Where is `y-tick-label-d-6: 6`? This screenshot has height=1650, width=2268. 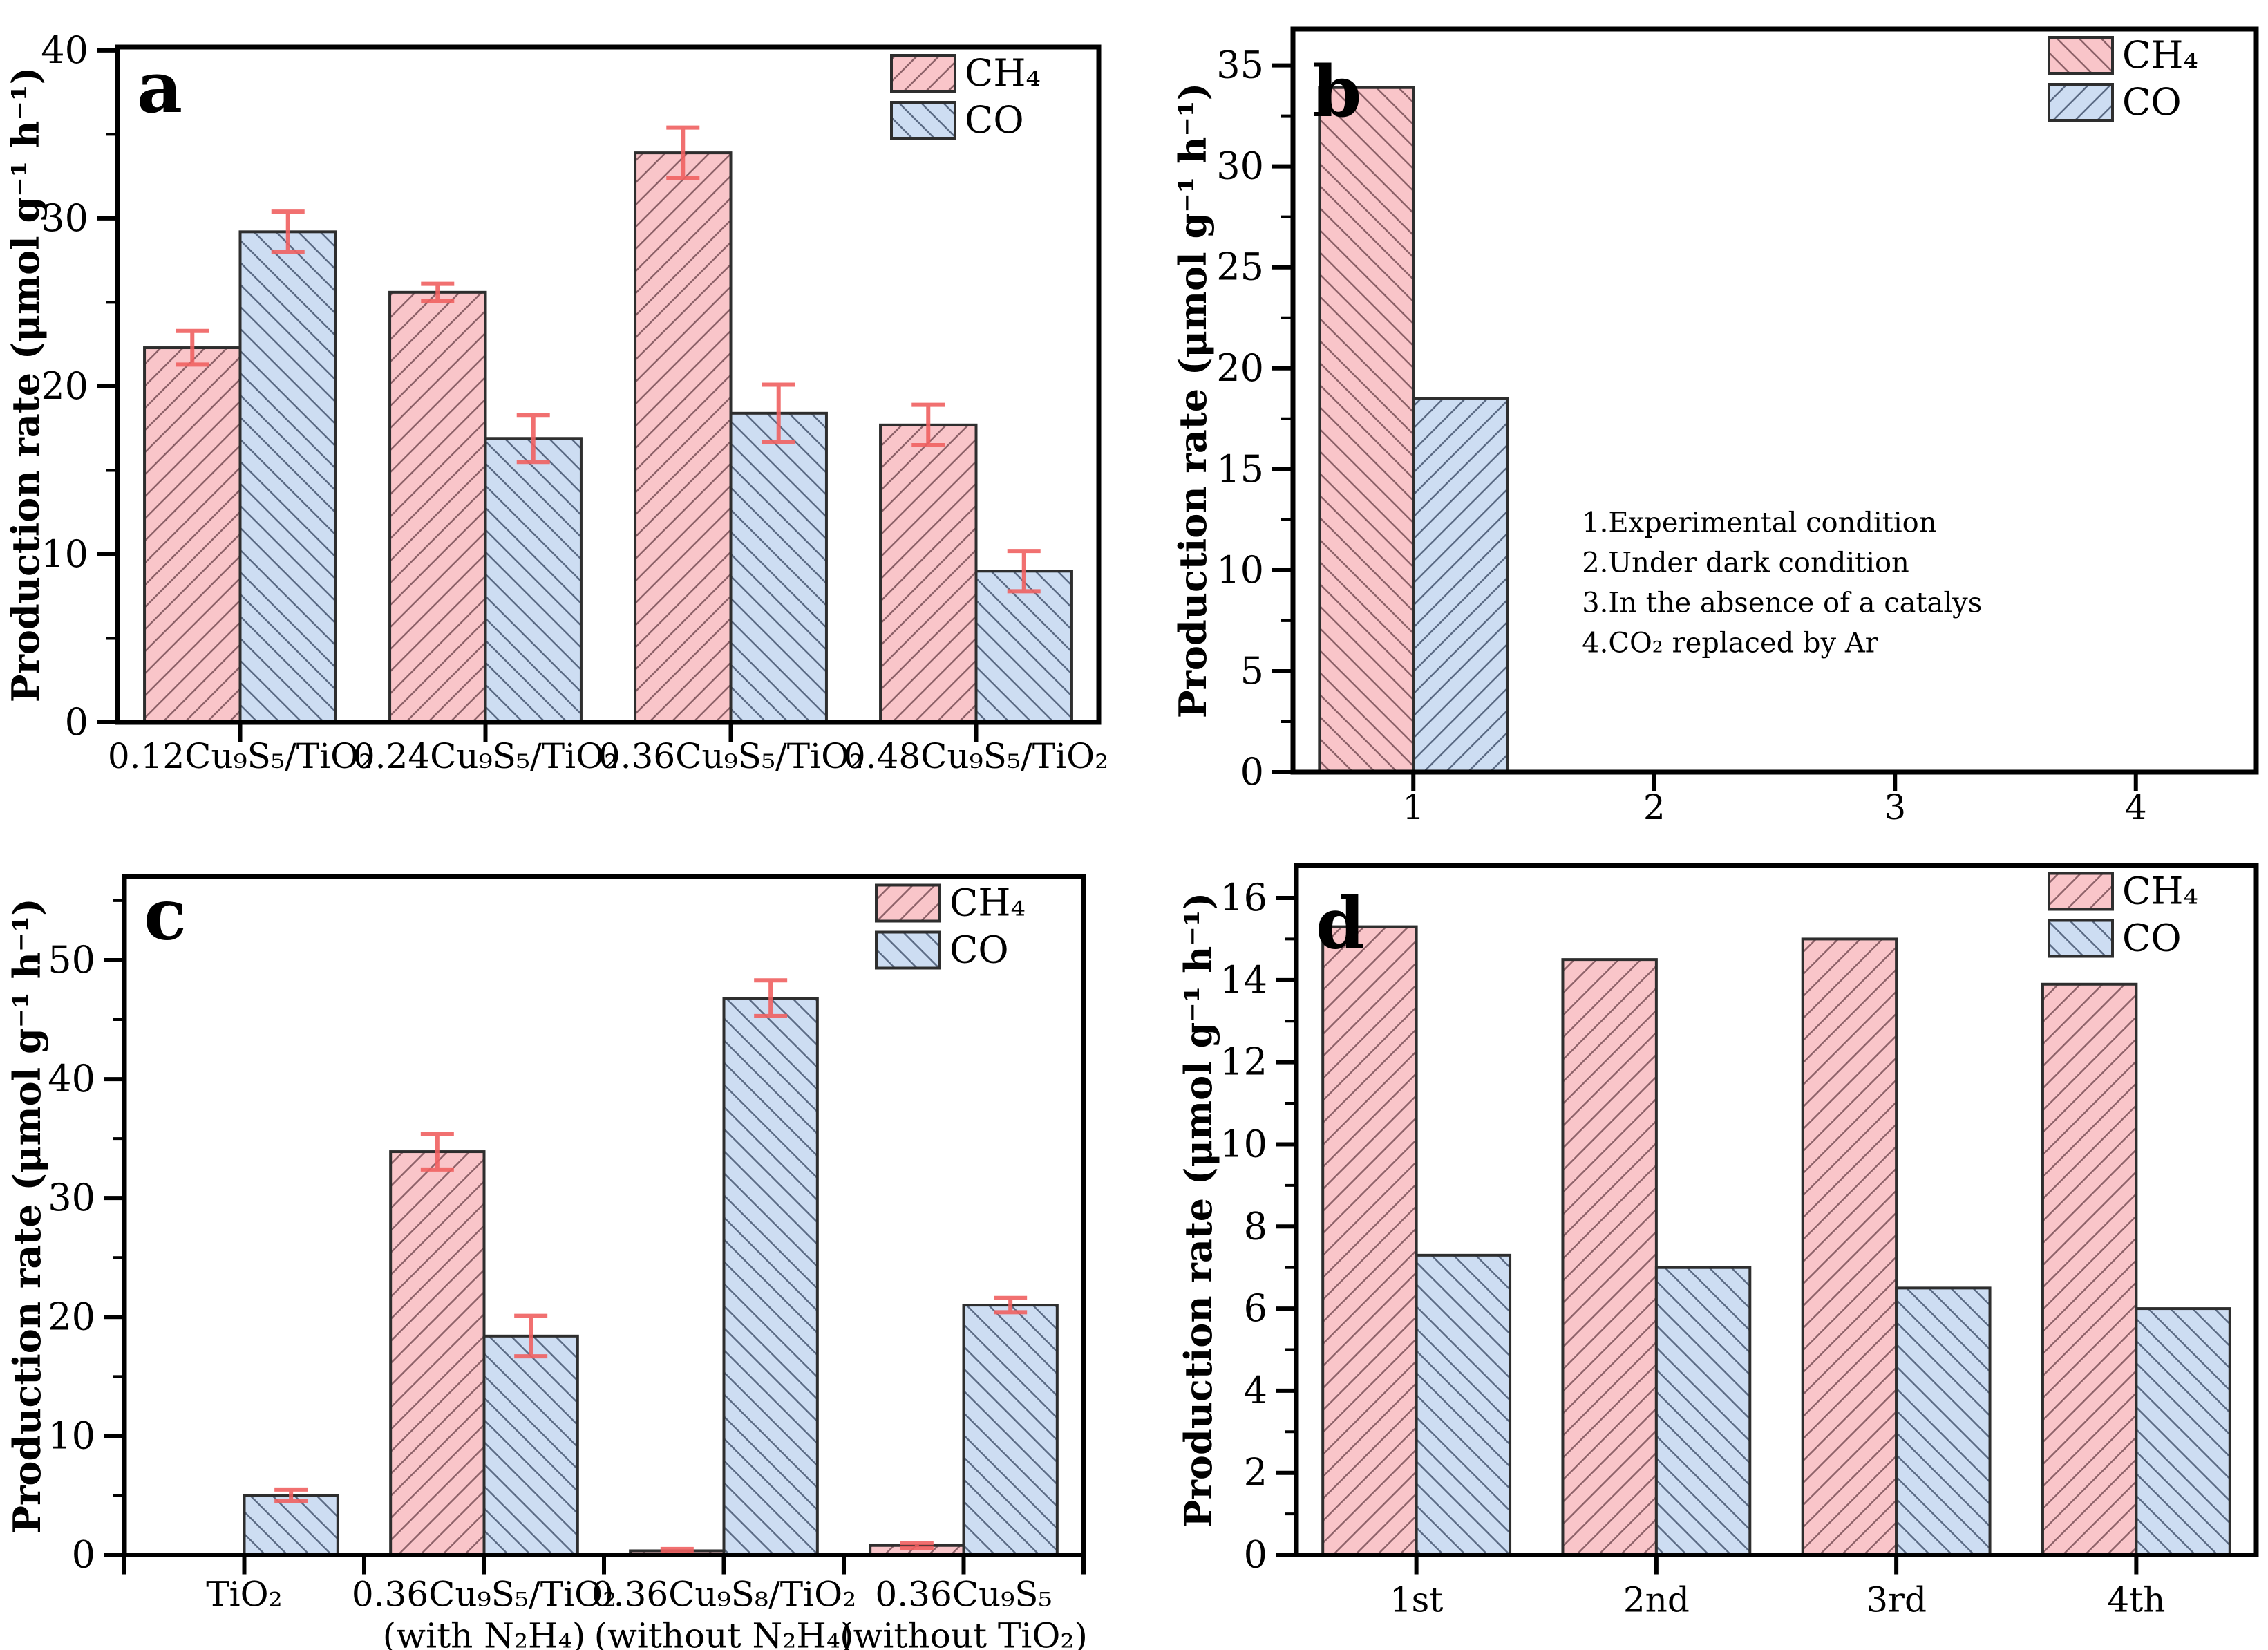
y-tick-label-d-6: 6 is located at coordinates (1255, 1308).